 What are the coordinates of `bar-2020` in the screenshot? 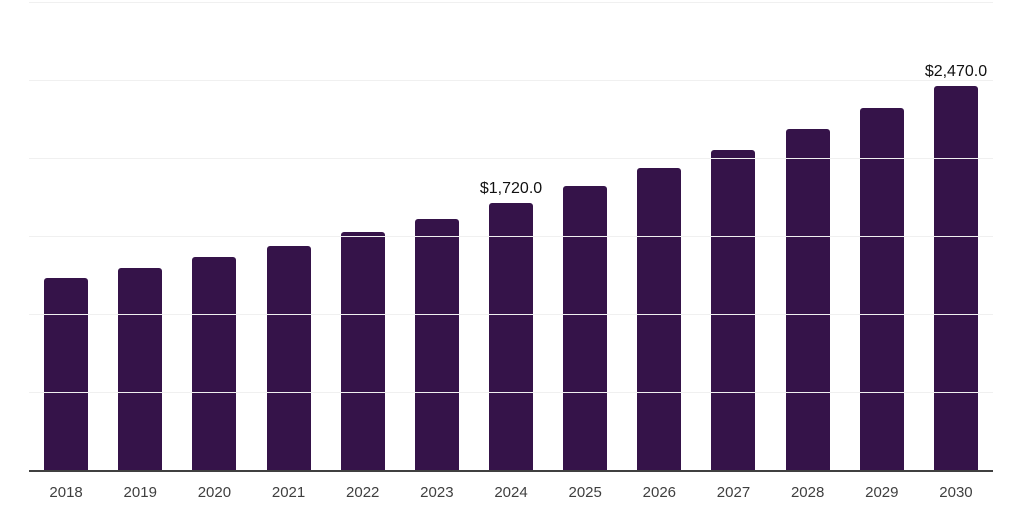 It's located at (214, 364).